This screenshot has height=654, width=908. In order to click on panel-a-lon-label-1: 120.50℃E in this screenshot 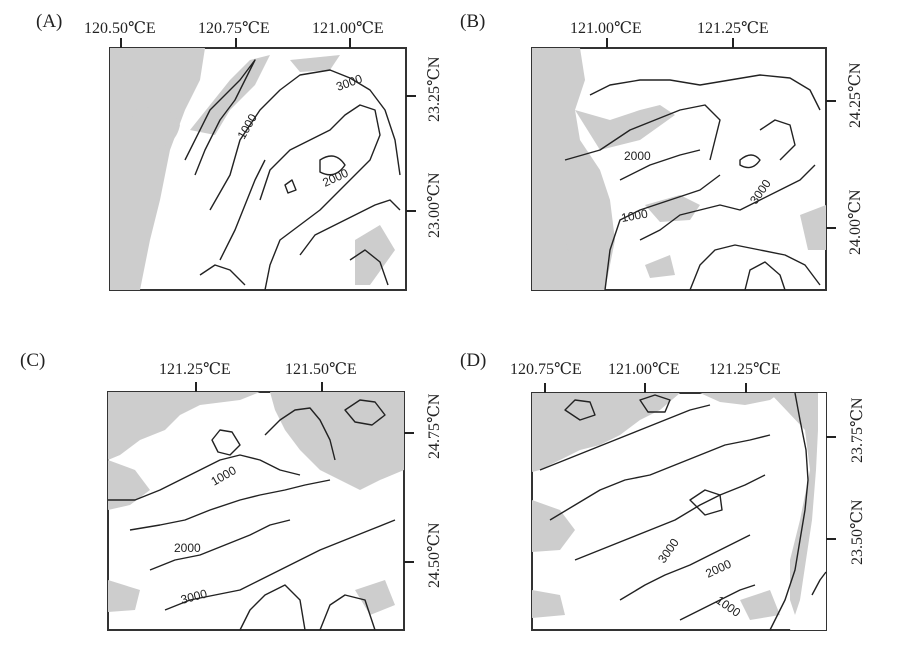, I will do `click(120, 28)`.